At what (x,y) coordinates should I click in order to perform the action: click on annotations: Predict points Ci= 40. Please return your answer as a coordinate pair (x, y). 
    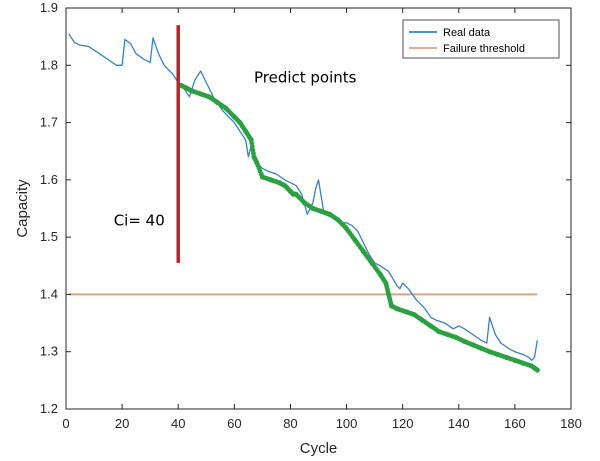
    Looking at the image, I should click on (235, 148).